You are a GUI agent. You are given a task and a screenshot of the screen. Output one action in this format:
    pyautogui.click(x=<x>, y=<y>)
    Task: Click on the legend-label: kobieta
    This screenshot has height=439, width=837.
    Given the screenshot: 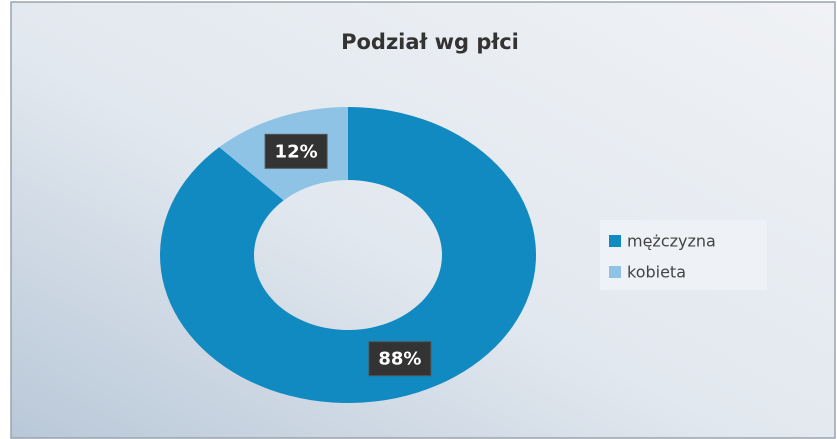 What is the action you would take?
    pyautogui.click(x=656, y=272)
    